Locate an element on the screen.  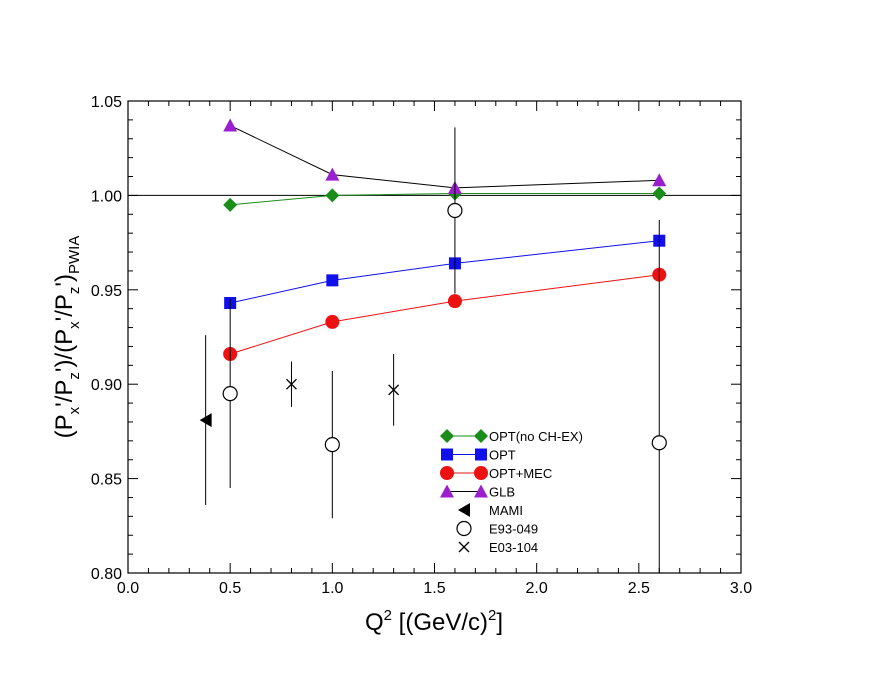
x-axis-title: Q2 [(GeV/c)2] is located at coordinates (434, 621).